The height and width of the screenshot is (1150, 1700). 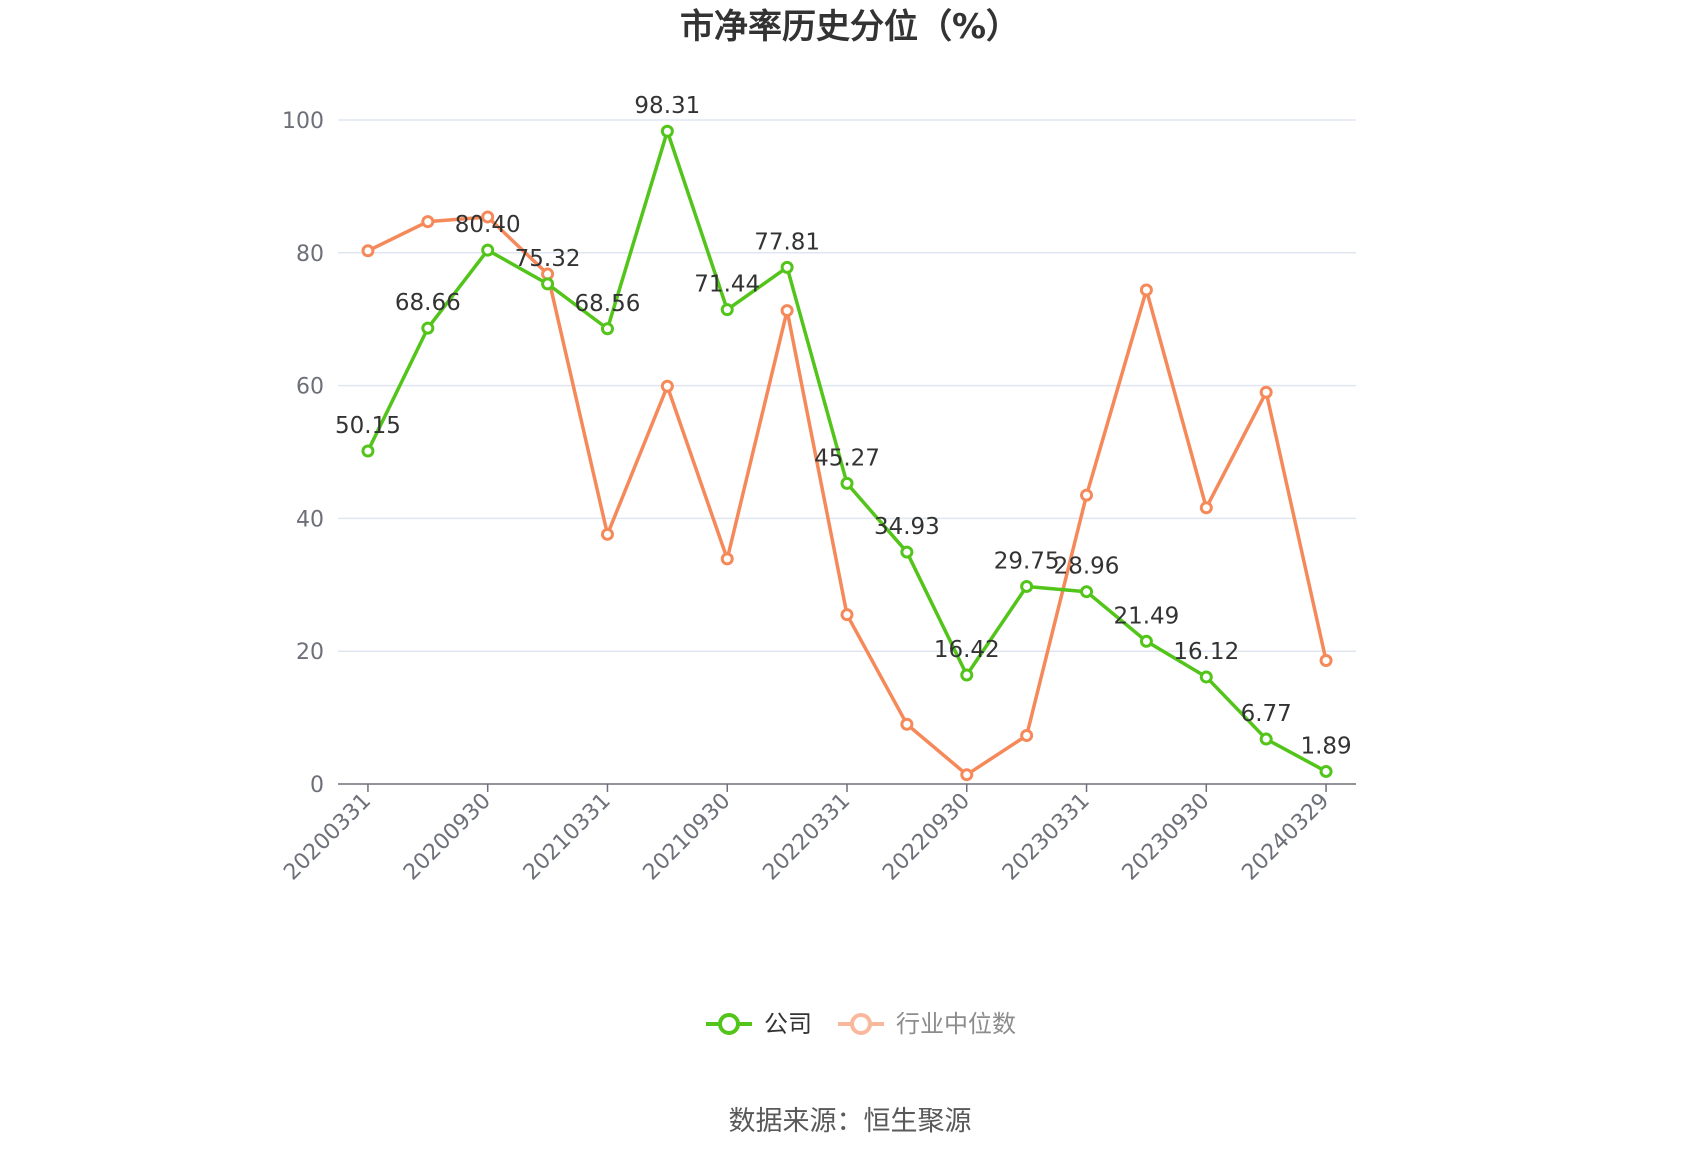 I want to click on x-tick-label: 20210331, so click(x=567, y=837).